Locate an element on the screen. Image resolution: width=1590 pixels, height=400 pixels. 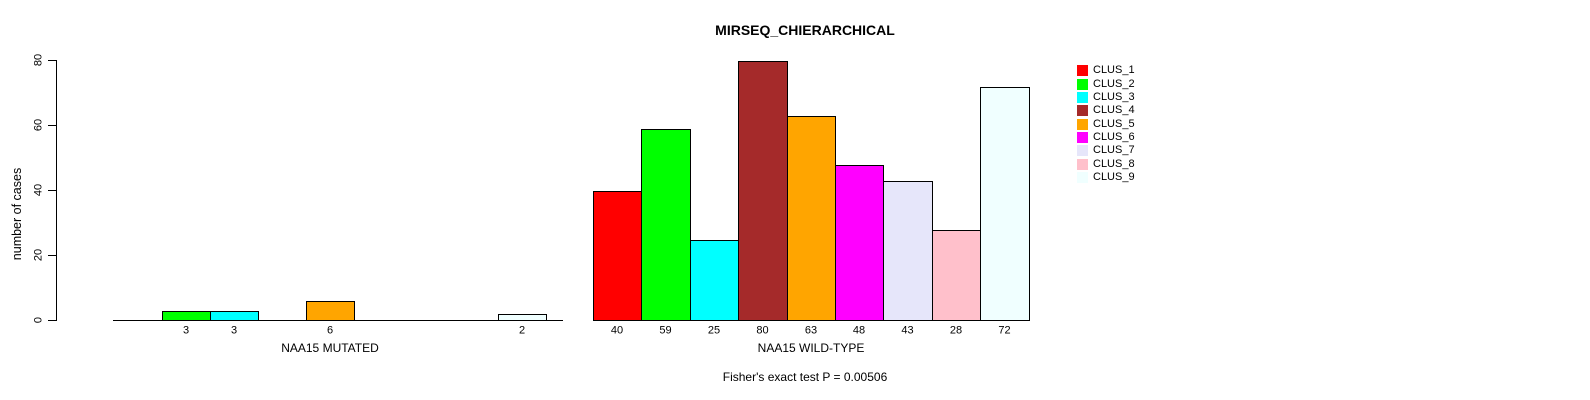
group-label-wildtype: NAA15 WILD-TYPE is located at coordinates (811, 348).